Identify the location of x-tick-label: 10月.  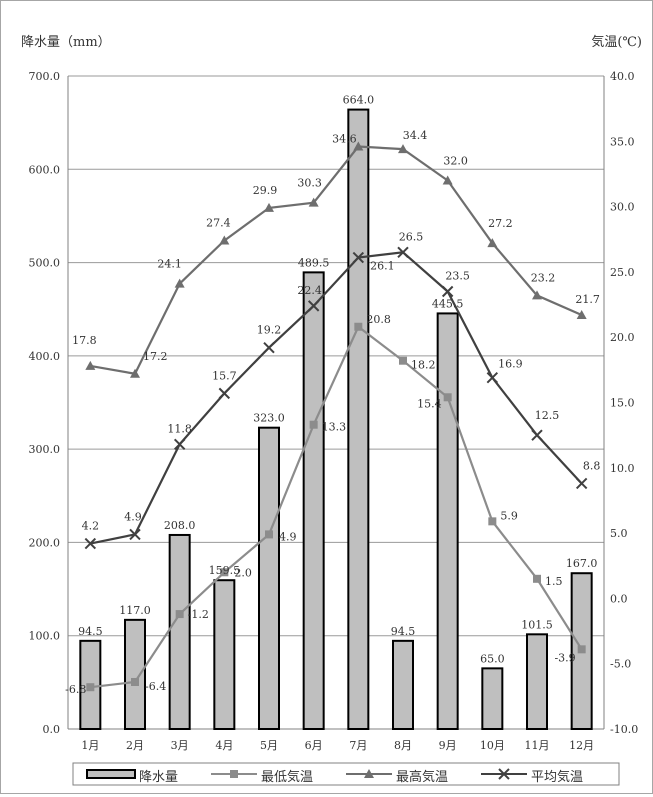
(492, 745).